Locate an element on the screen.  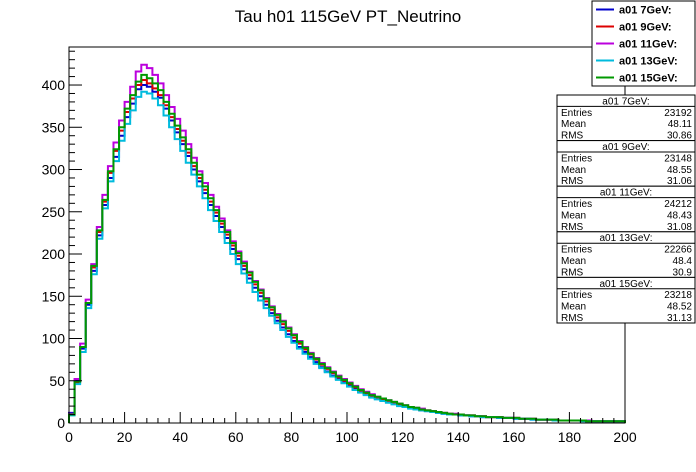
stats-title: a01 13GeV: is located at coordinates (625, 238).